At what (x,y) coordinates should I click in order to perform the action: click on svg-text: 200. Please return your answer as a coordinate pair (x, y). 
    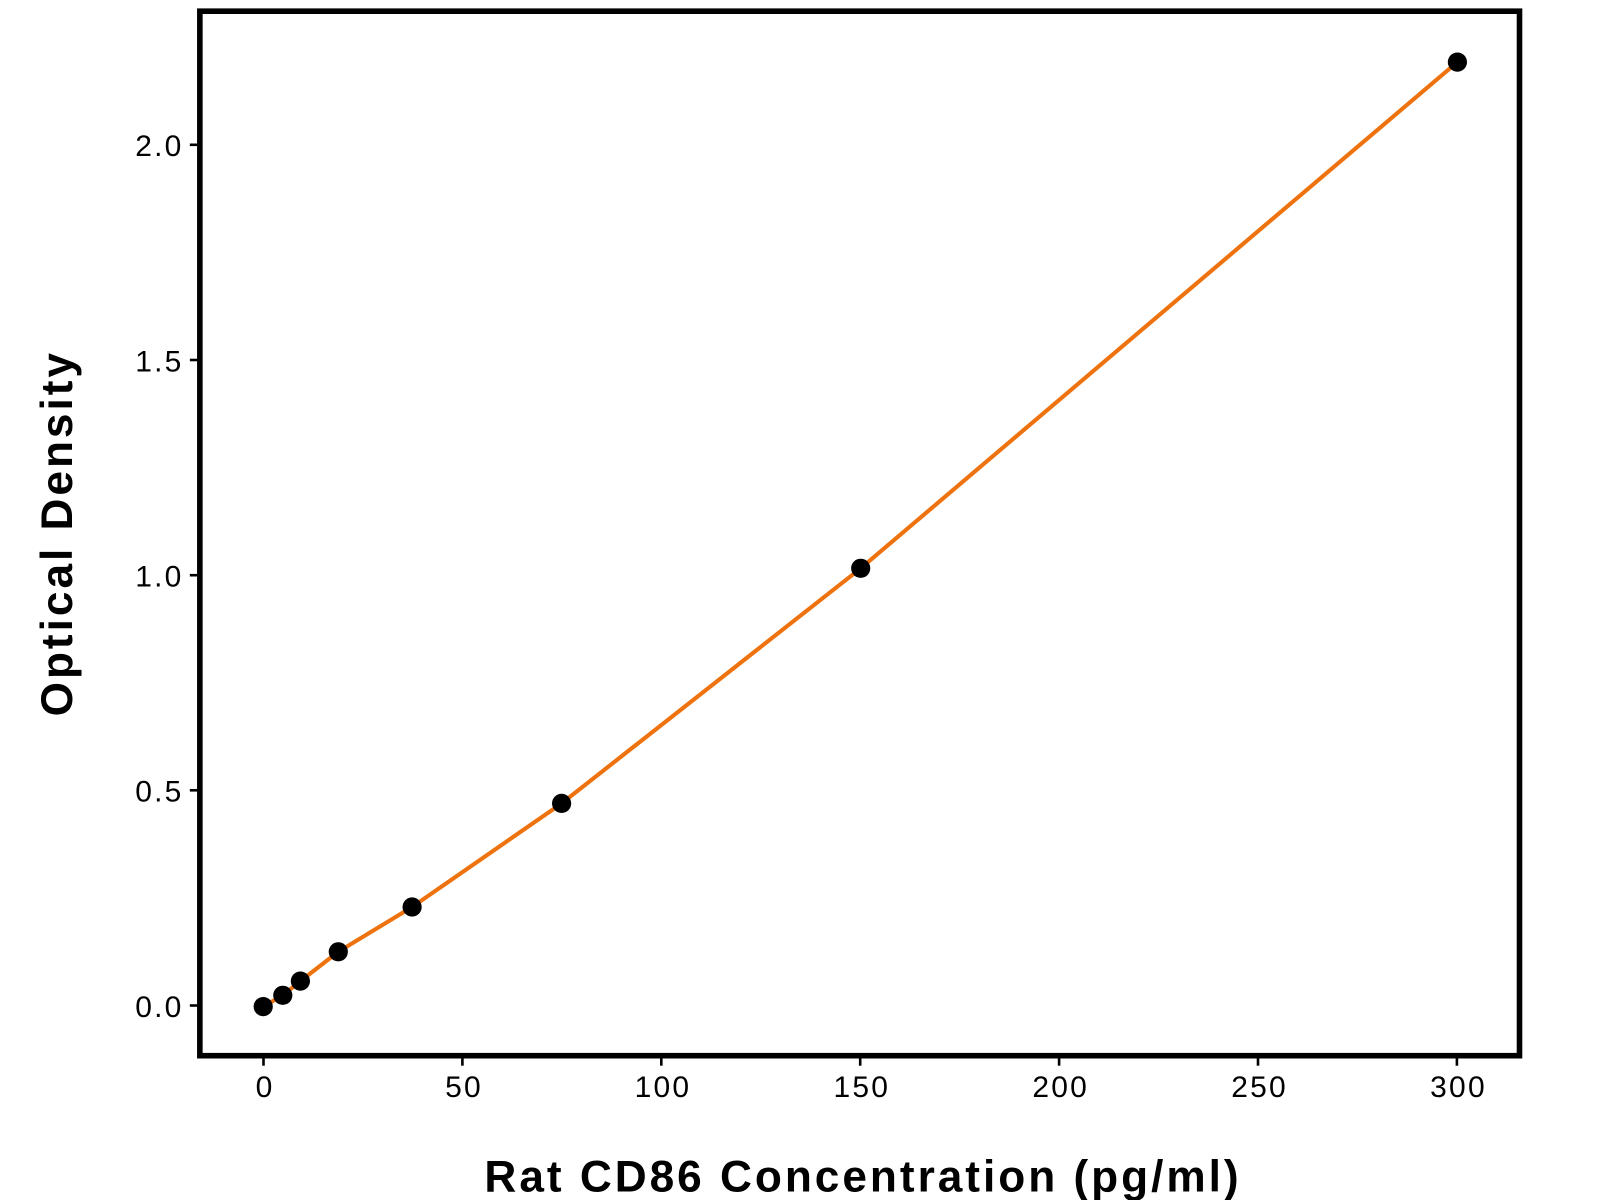
    Looking at the image, I should click on (1060, 1087).